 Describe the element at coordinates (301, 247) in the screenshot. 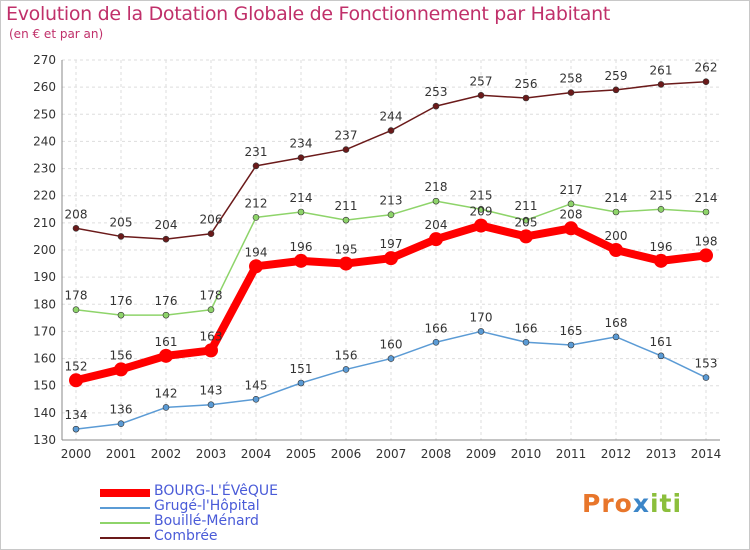

I see `series-0-label-5: 196` at that location.